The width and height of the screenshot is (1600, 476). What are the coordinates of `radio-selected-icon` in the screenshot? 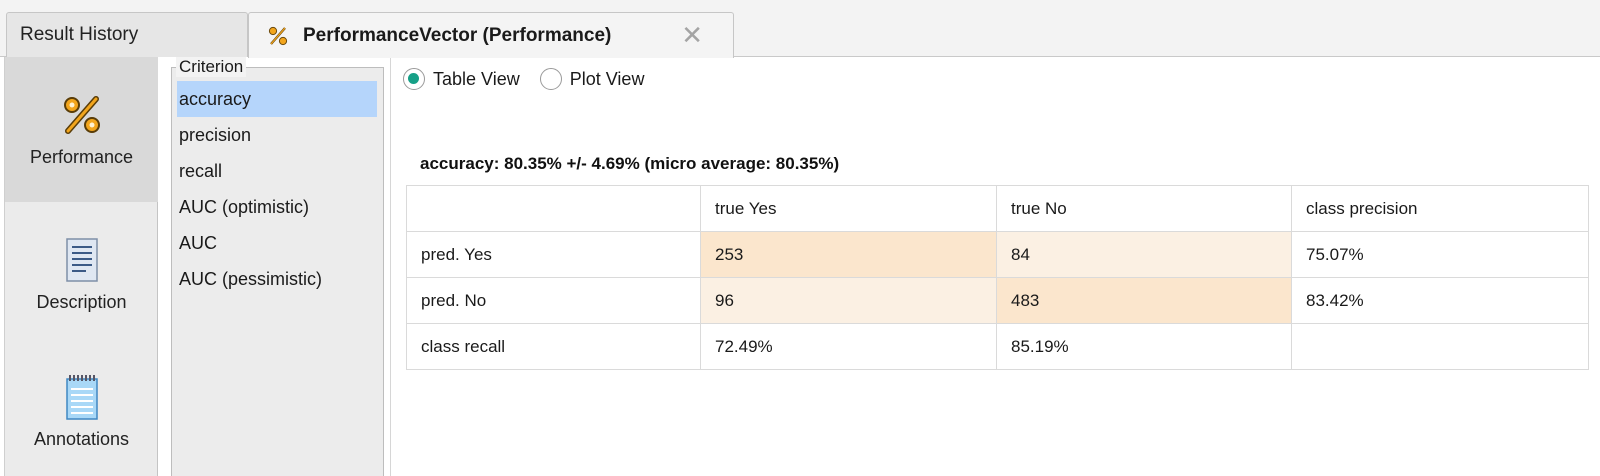 It's located at (414, 79).